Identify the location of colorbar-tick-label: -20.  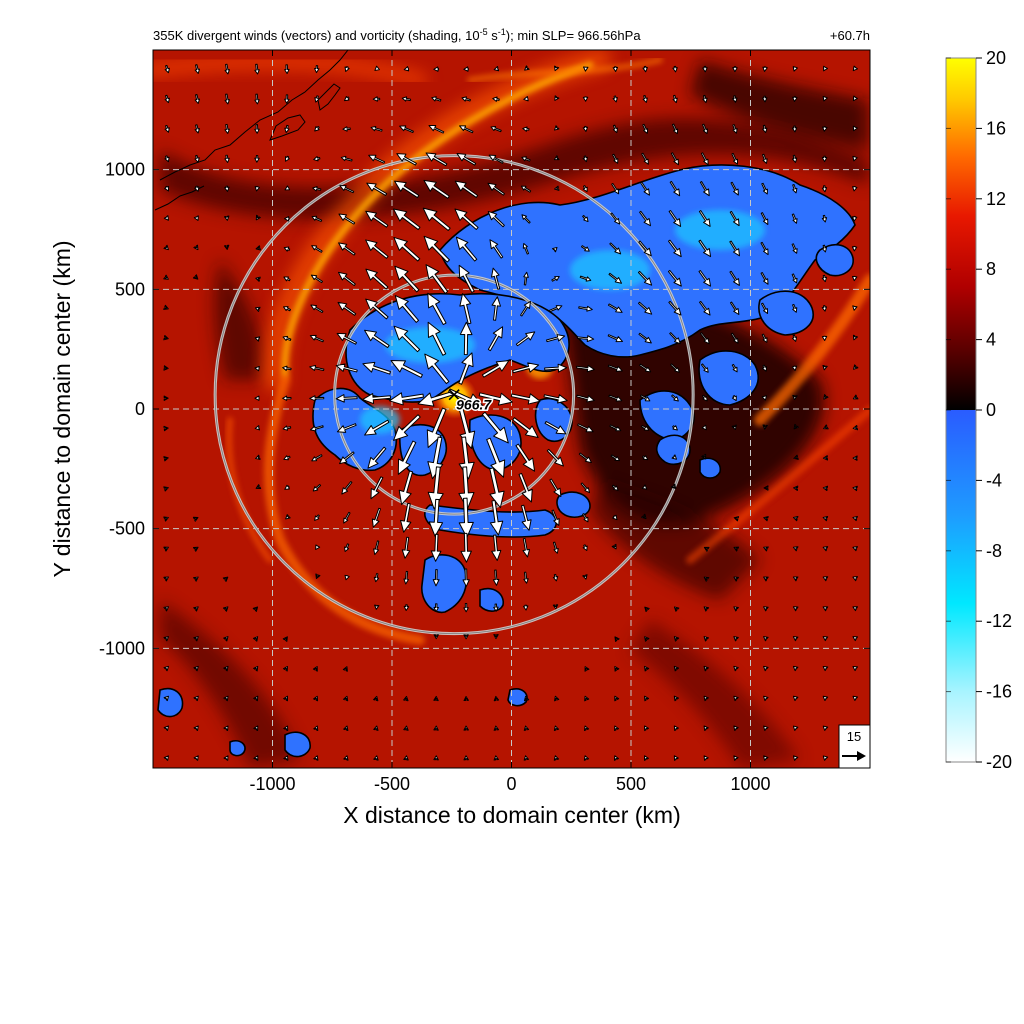
(999, 762).